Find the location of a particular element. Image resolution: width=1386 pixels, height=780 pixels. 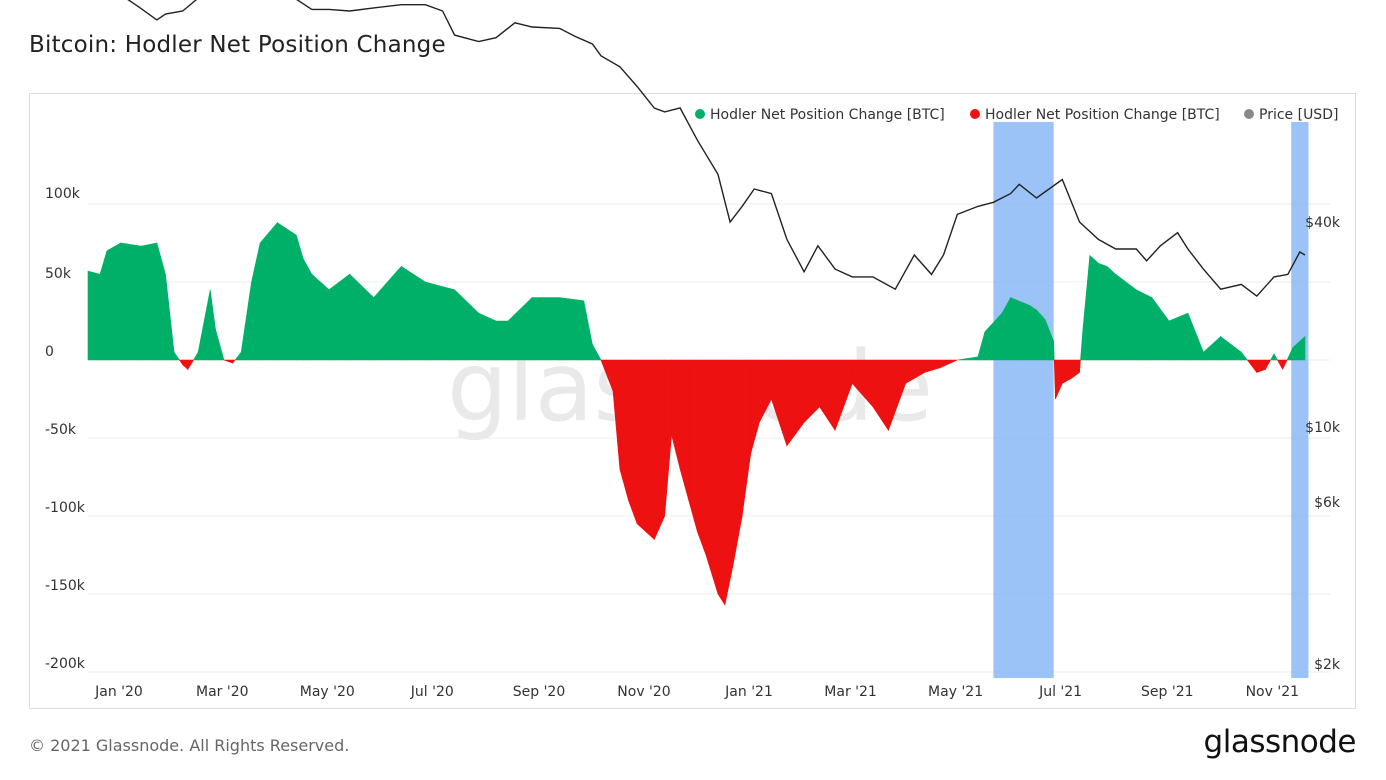

y-tick-label: 50k is located at coordinates (58, 274).